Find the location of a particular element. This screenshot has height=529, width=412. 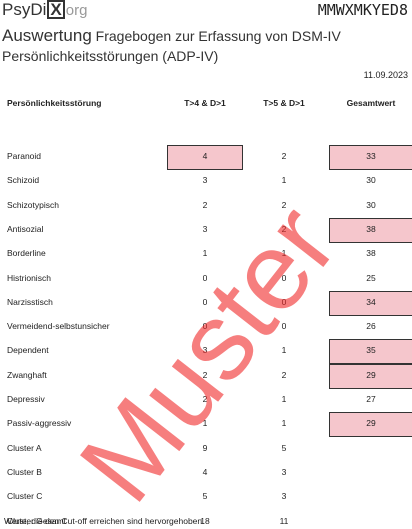

row-label: Dependent is located at coordinates (28, 350).